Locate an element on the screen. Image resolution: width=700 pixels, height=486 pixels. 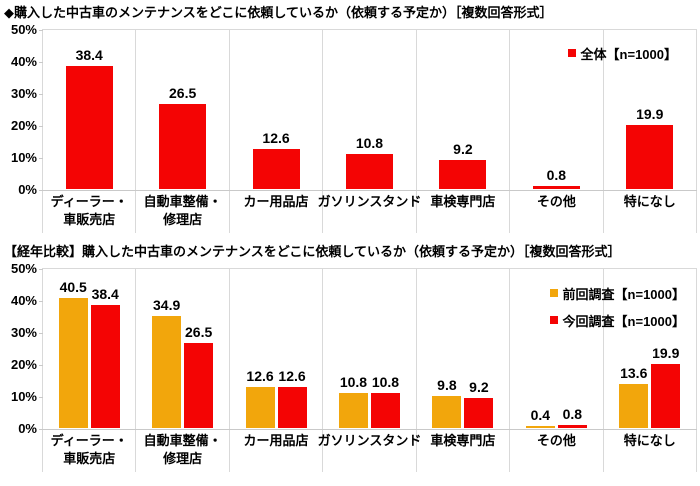
bar: 19.9 is located at coordinates (650, 147).